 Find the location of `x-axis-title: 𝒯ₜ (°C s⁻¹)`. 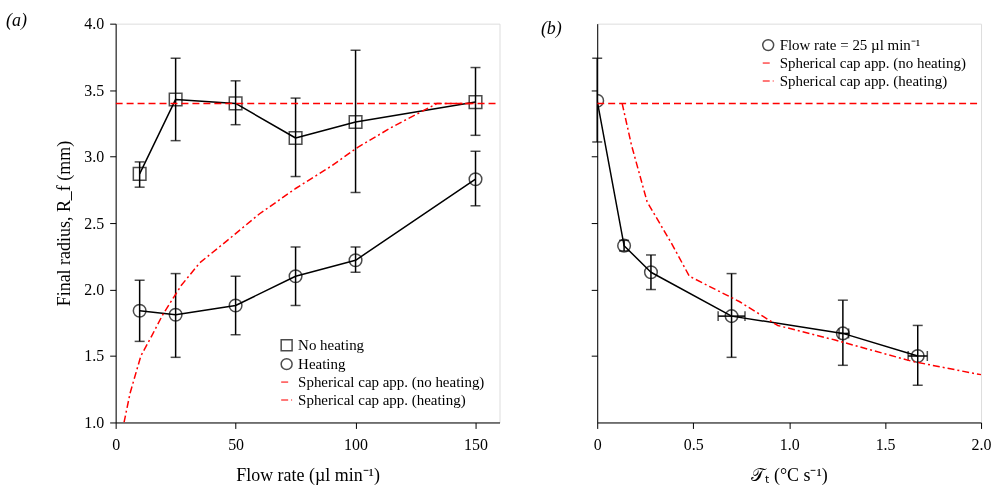

x-axis-title: 𝒯ₜ (°C s⁻¹) is located at coordinates (789, 475).